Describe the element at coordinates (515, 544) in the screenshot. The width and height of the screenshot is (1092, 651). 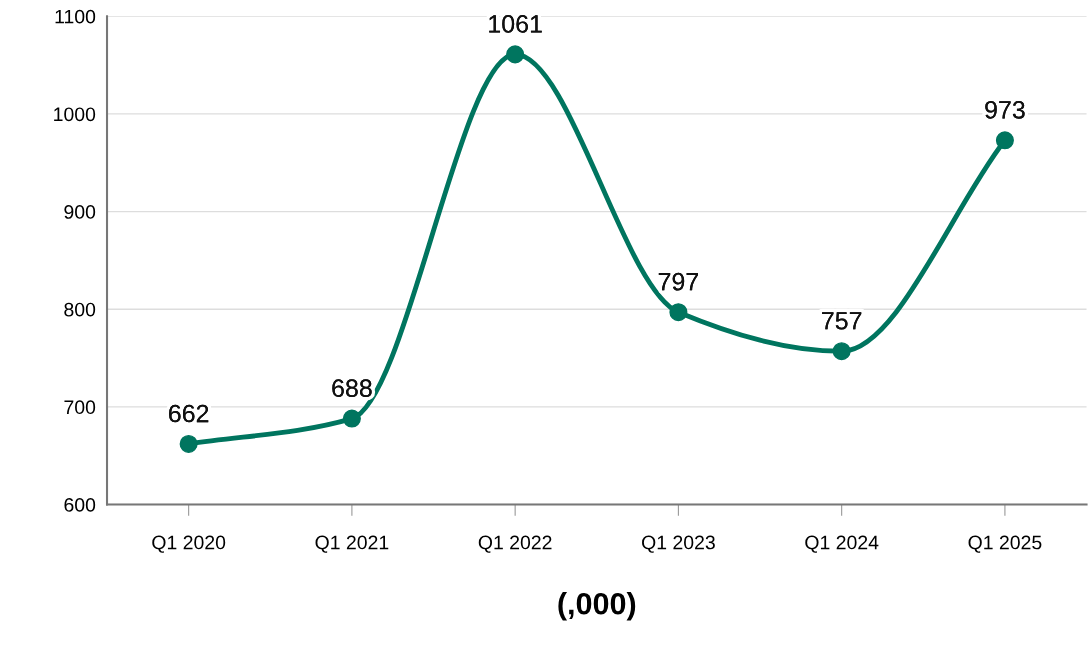
I see `x-tick-label: Q1 2022` at that location.